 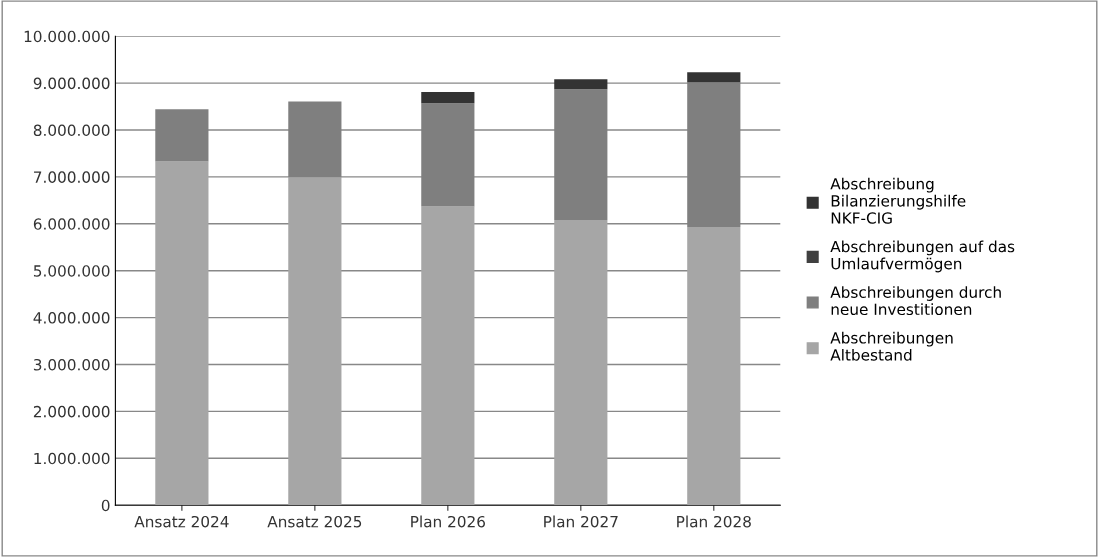 I want to click on y-tick-label: 10.000.000, so click(x=67, y=36).